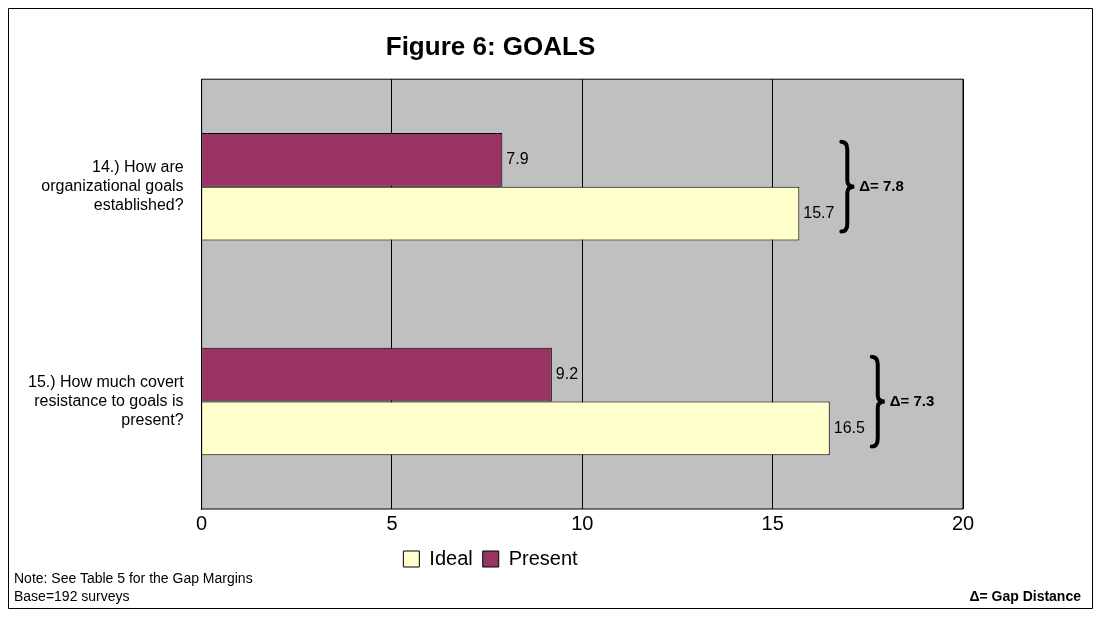  Describe the element at coordinates (881, 185) in the screenshot. I see `annotation: Δ= 7.8` at that location.